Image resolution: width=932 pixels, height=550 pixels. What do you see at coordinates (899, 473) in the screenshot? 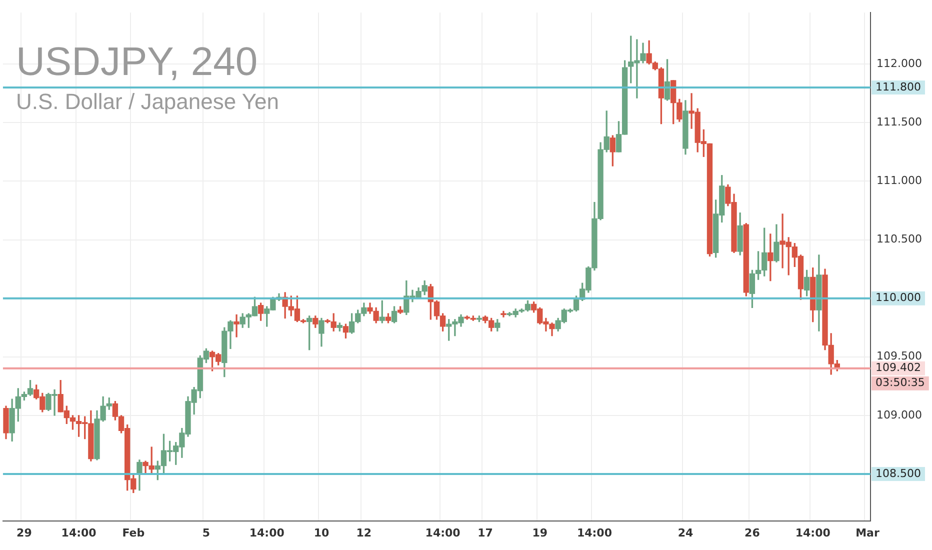
I see `ref-line-label: 108.500` at bounding box center [899, 473].